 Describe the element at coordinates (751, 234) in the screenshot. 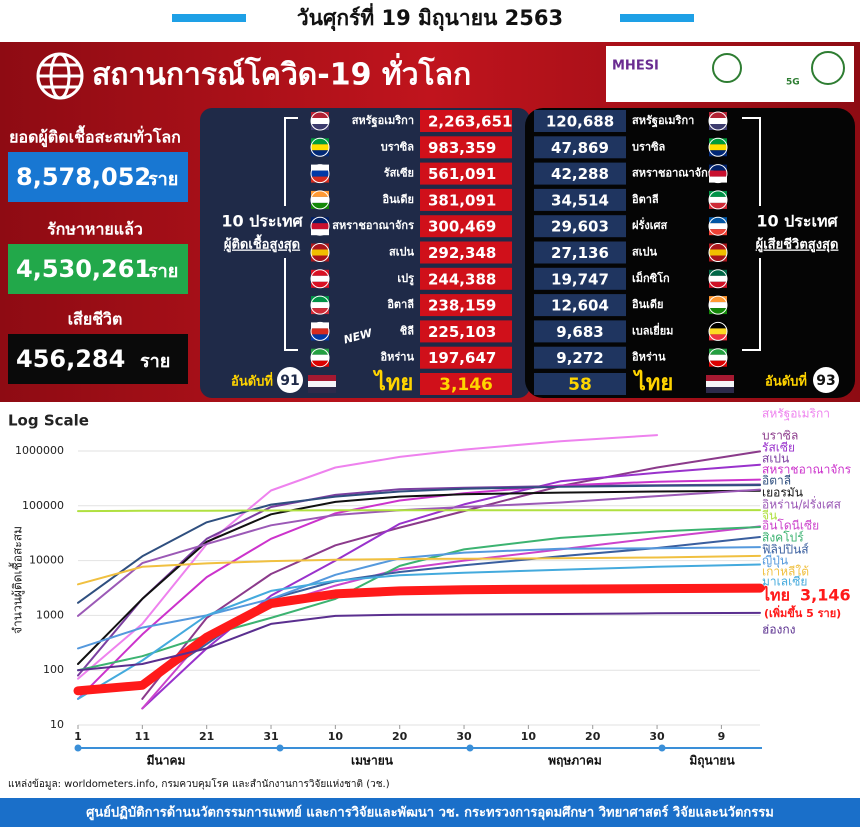

I see `bracket` at that location.